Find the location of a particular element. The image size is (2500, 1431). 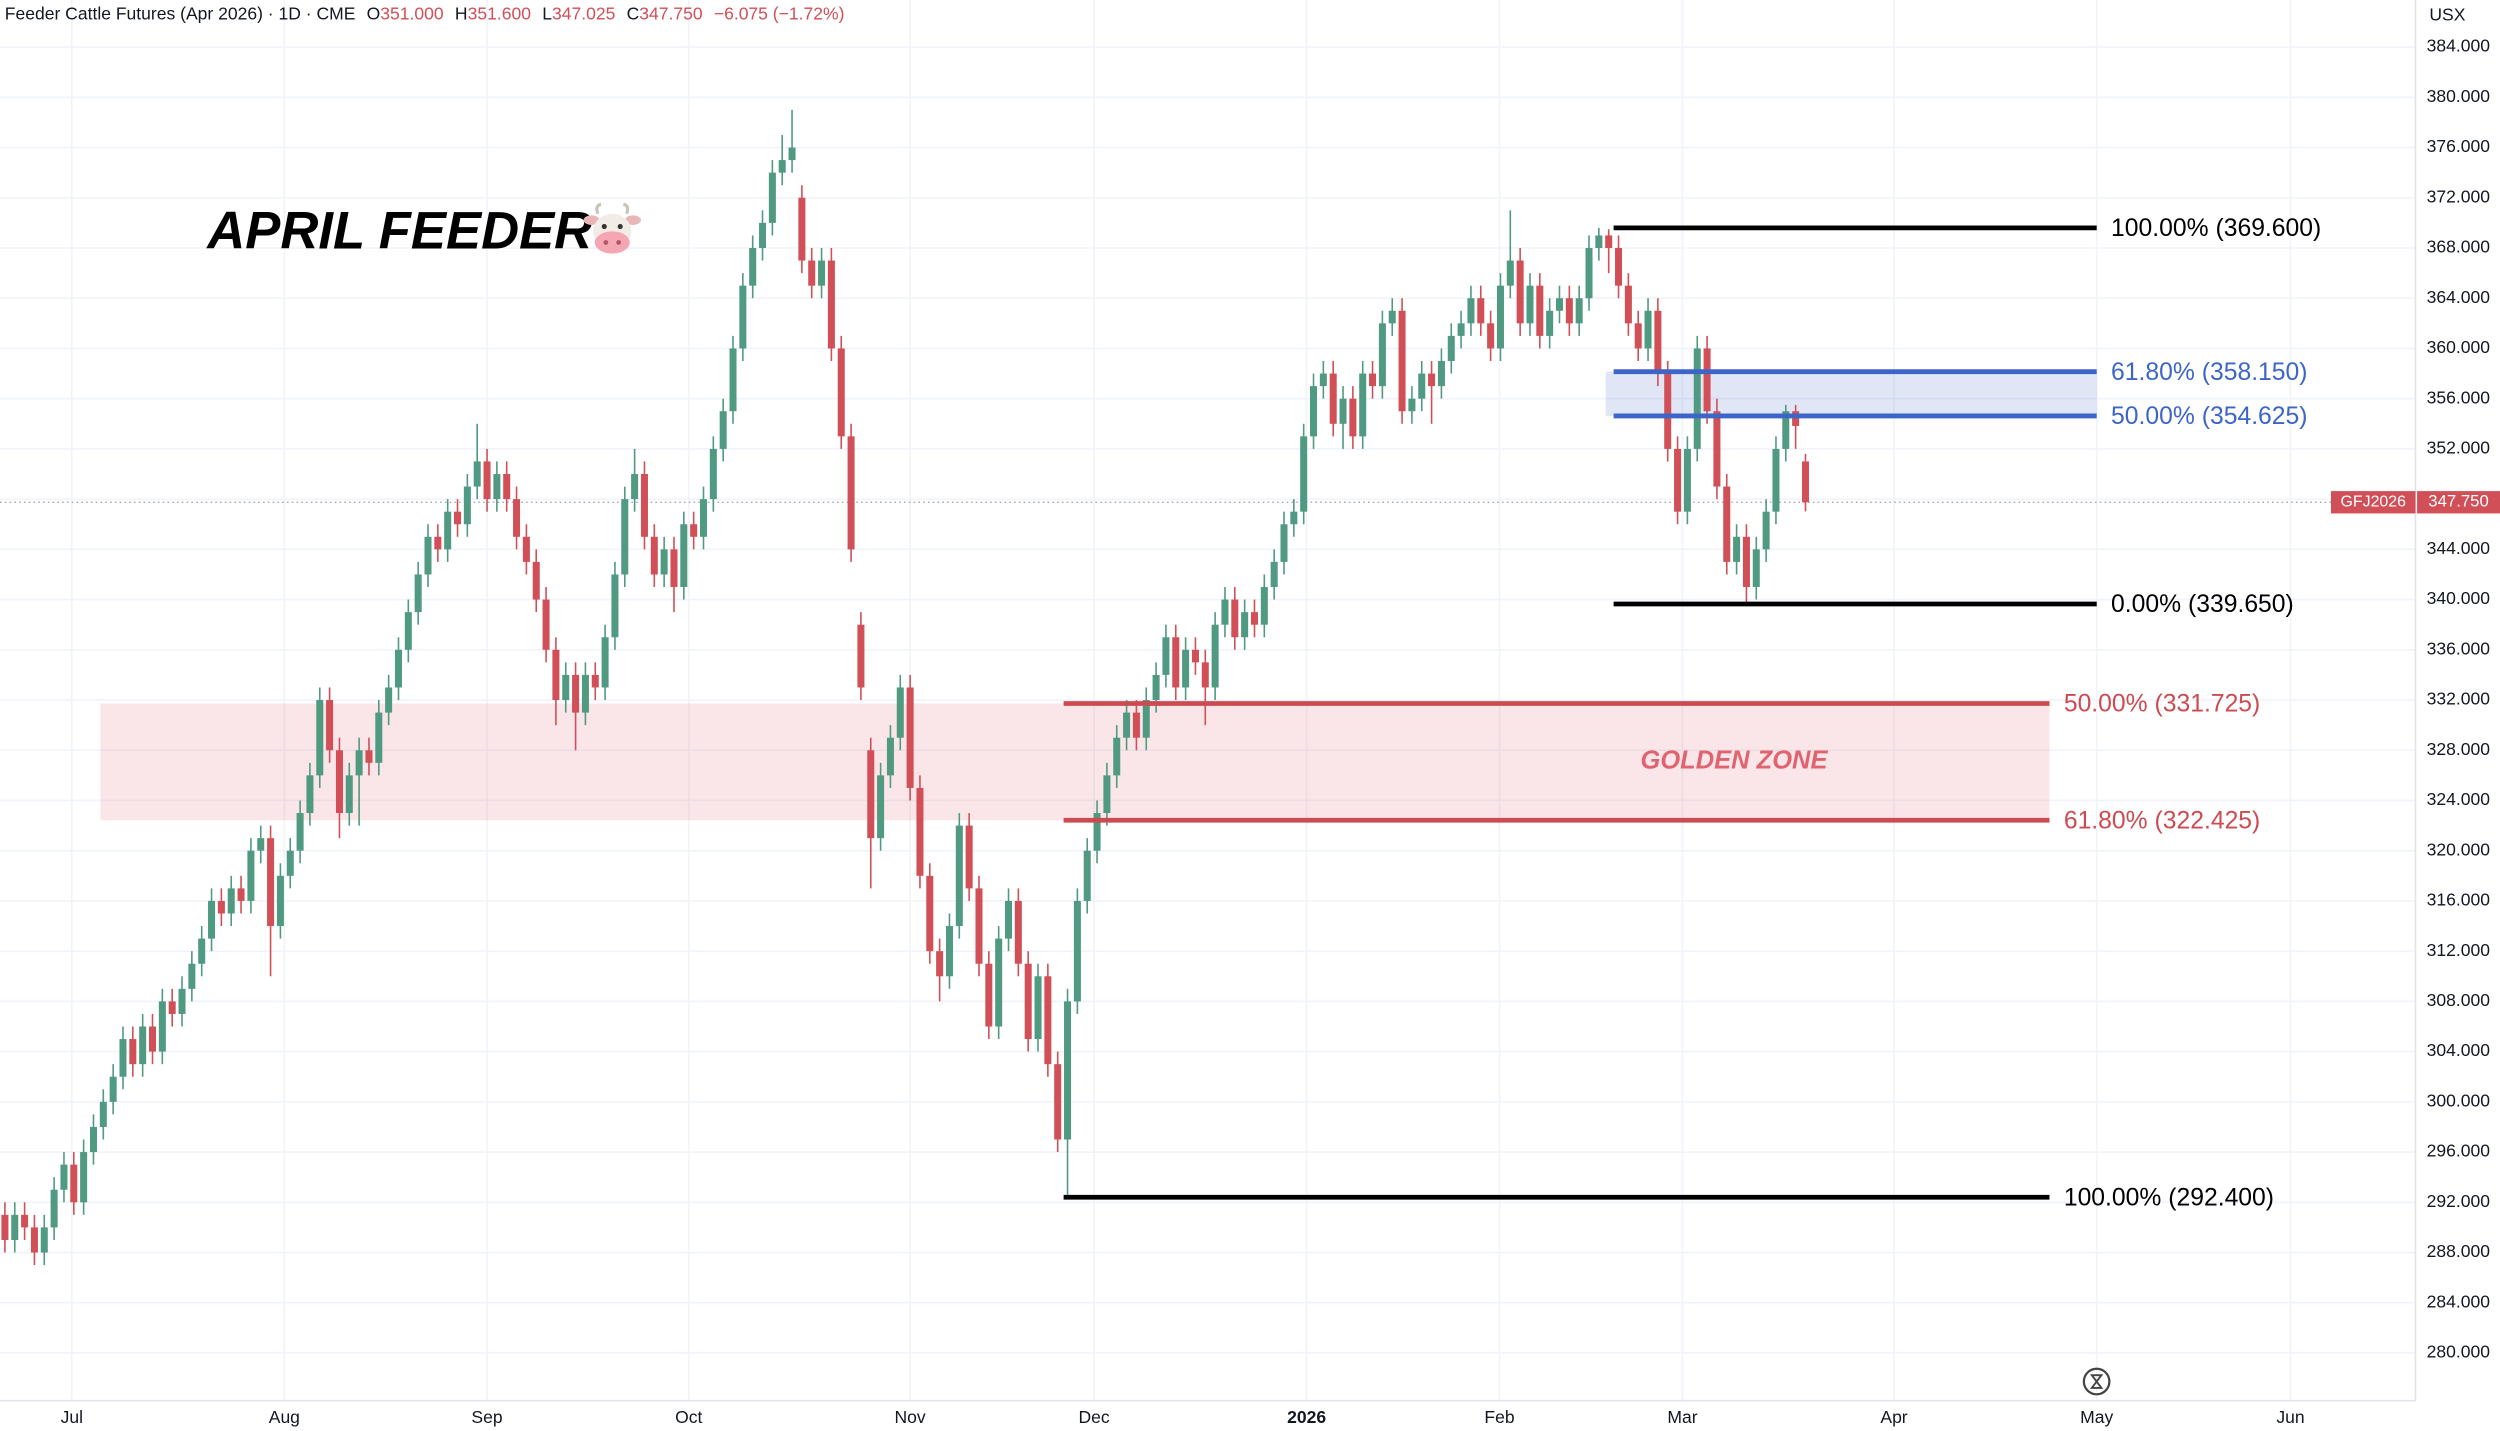

ohlc-value: 347.750 is located at coordinates (671, 13).